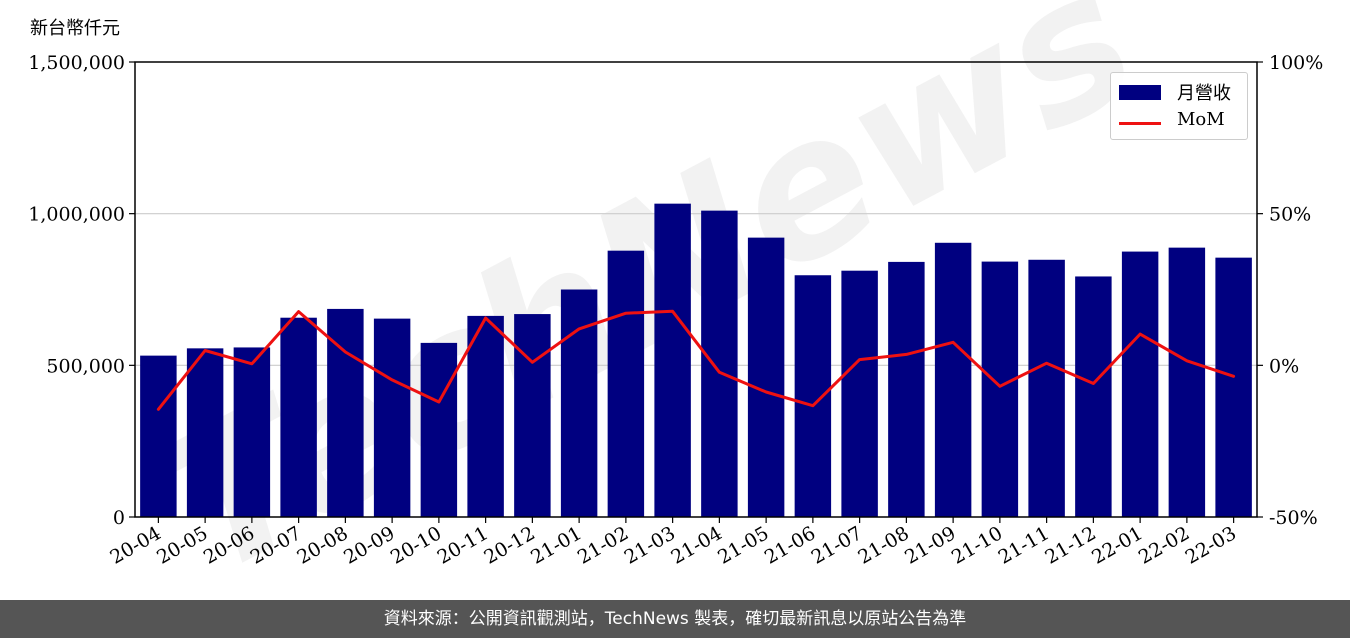  What do you see at coordinates (675, 619) in the screenshot?
I see `source-footer: 資料來源：公開資訊觀測站，TechNews 製表，確切最新訊息以原站公告為準` at bounding box center [675, 619].